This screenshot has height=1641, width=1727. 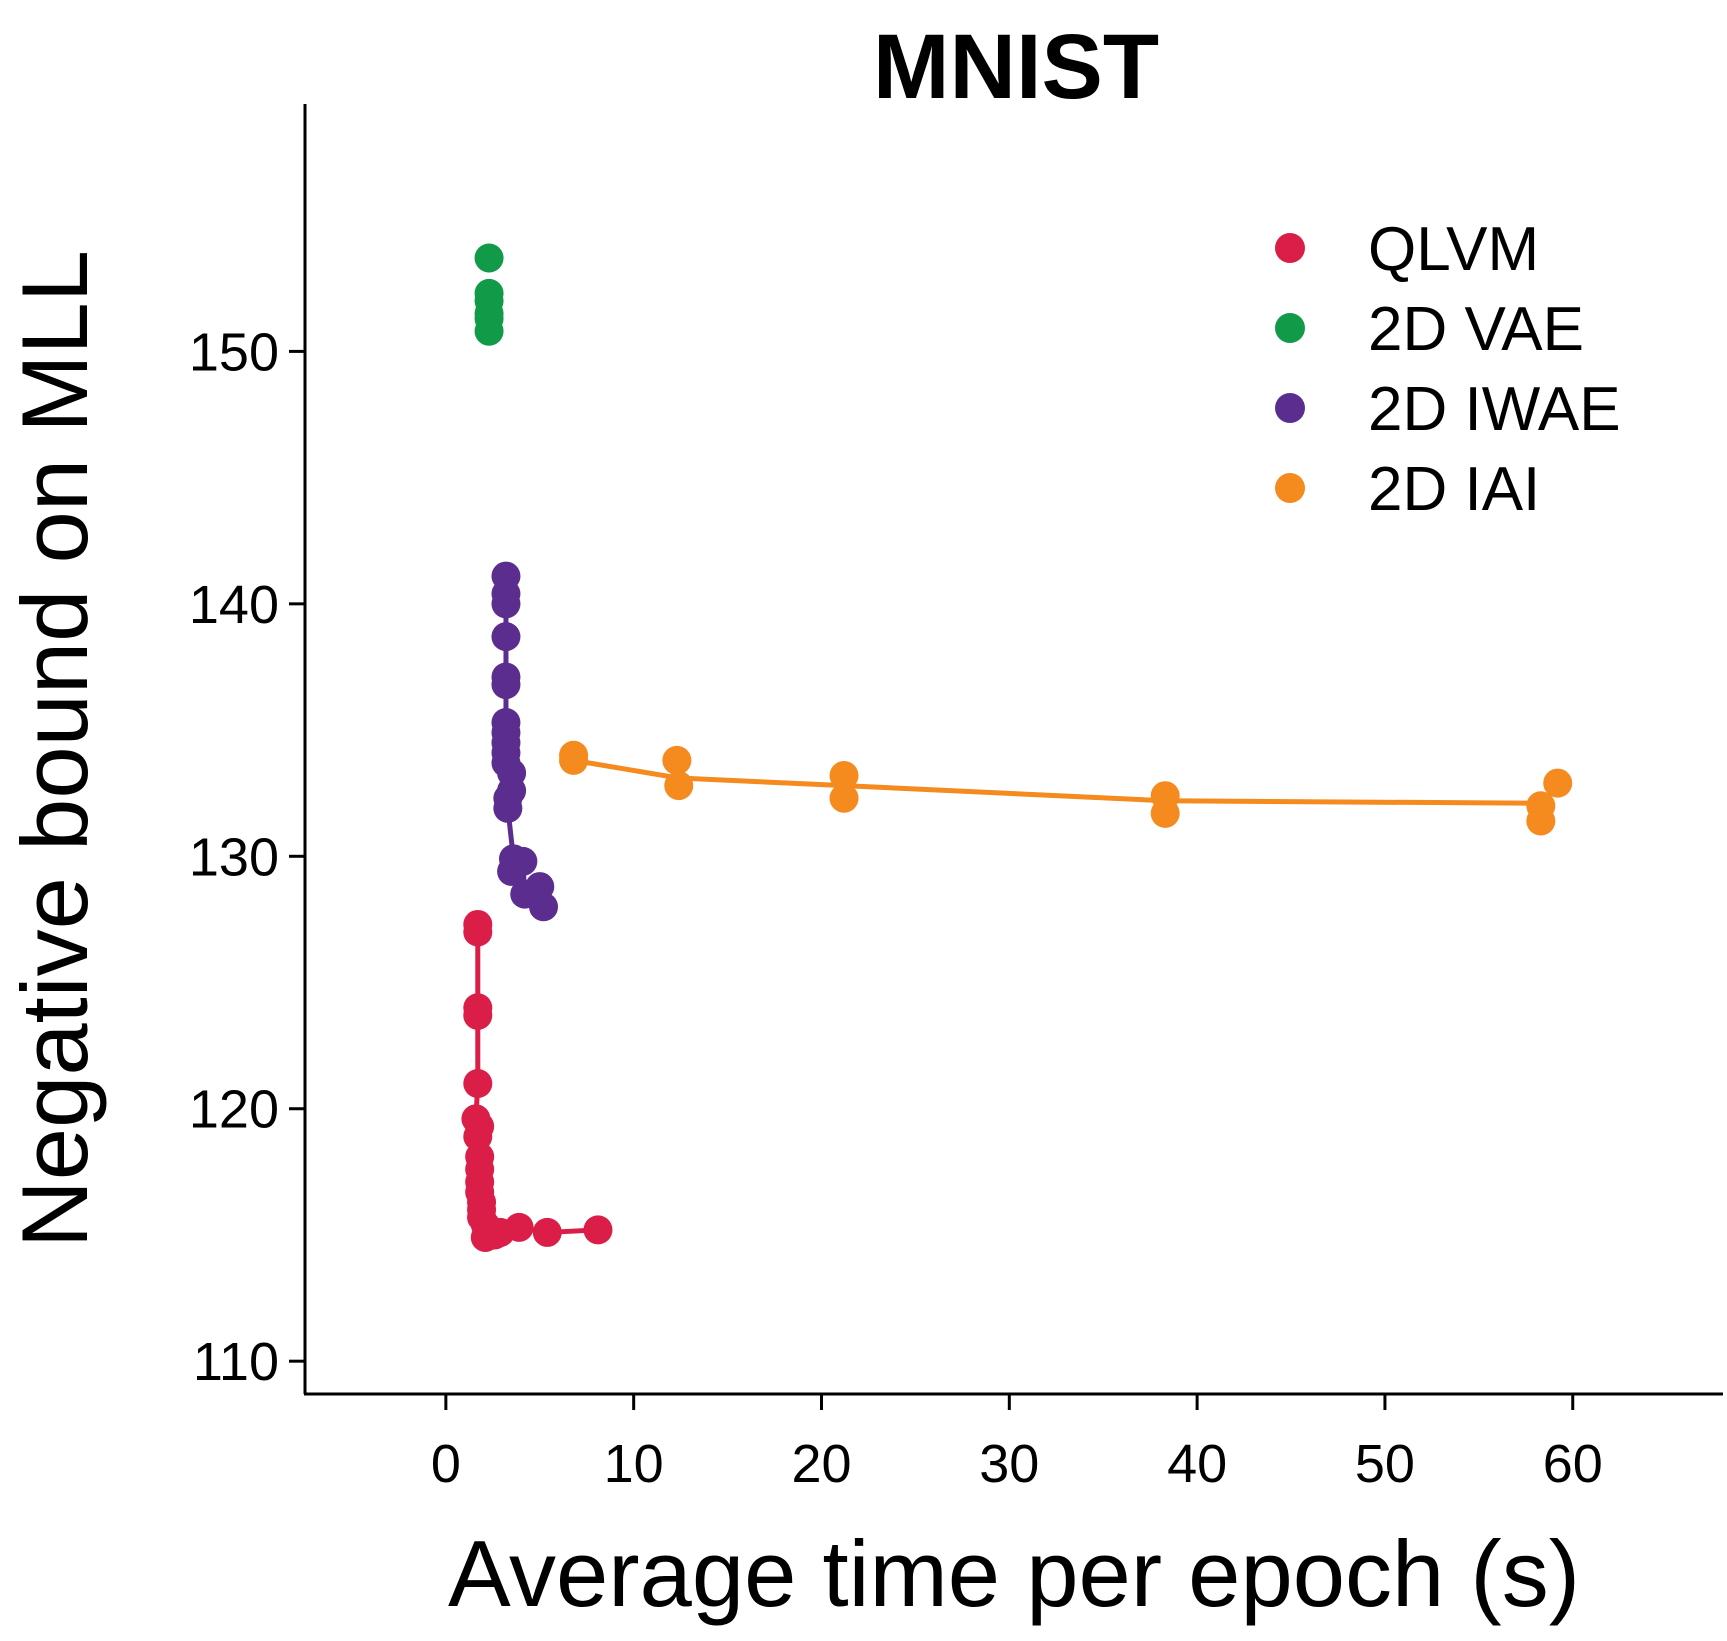 I want to click on x-ticks: 0 10 20 30 40 50 60, so click(x=1017, y=1444).